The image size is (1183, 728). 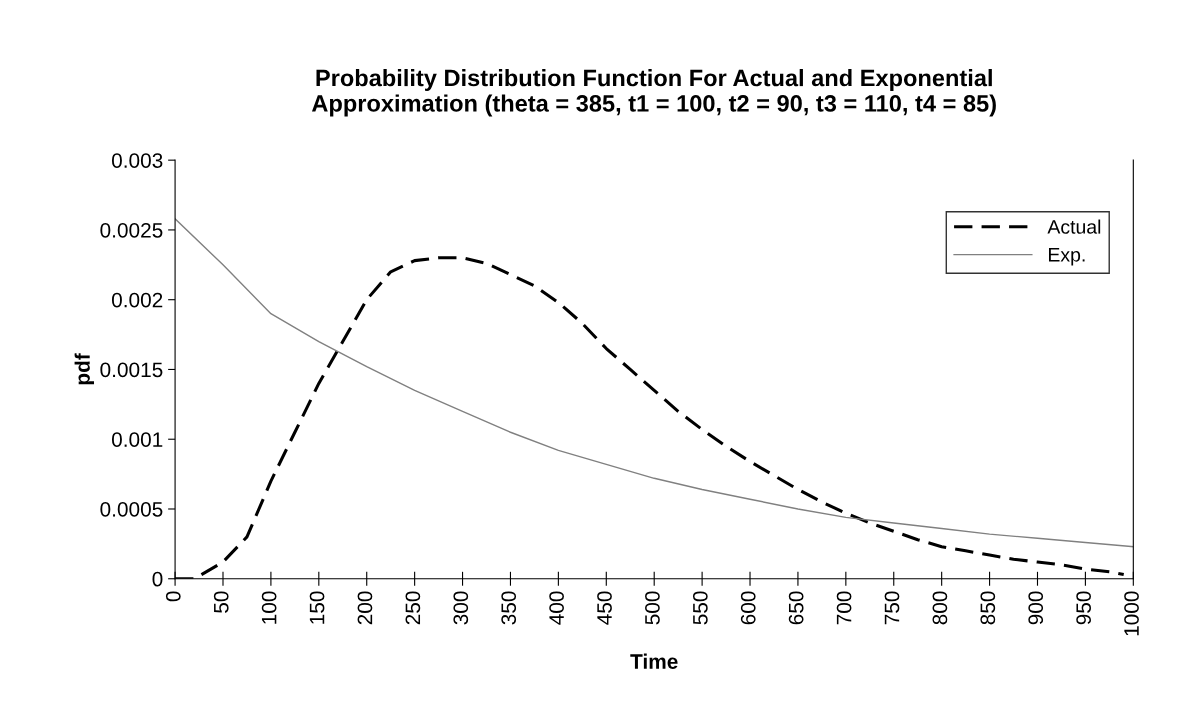 What do you see at coordinates (131, 509) in the screenshot?
I see `y-tick-label: 0.0005` at bounding box center [131, 509].